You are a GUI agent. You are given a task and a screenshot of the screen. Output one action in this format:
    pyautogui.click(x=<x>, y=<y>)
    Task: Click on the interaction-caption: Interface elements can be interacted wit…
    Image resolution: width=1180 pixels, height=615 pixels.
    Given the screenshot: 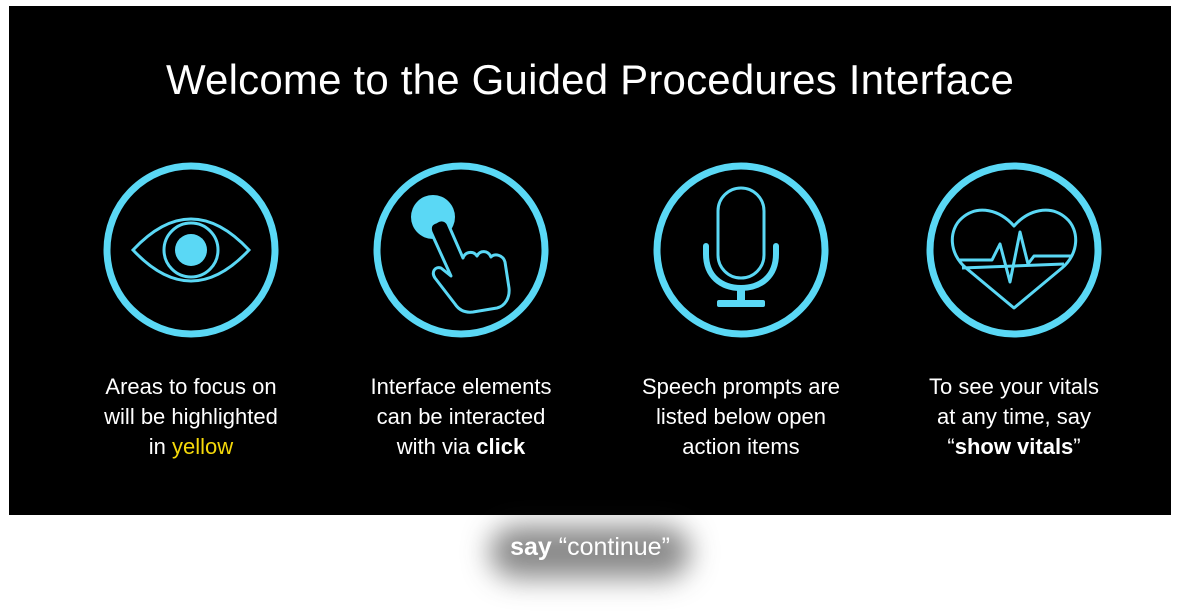 What is the action you would take?
    pyautogui.click(x=461, y=416)
    